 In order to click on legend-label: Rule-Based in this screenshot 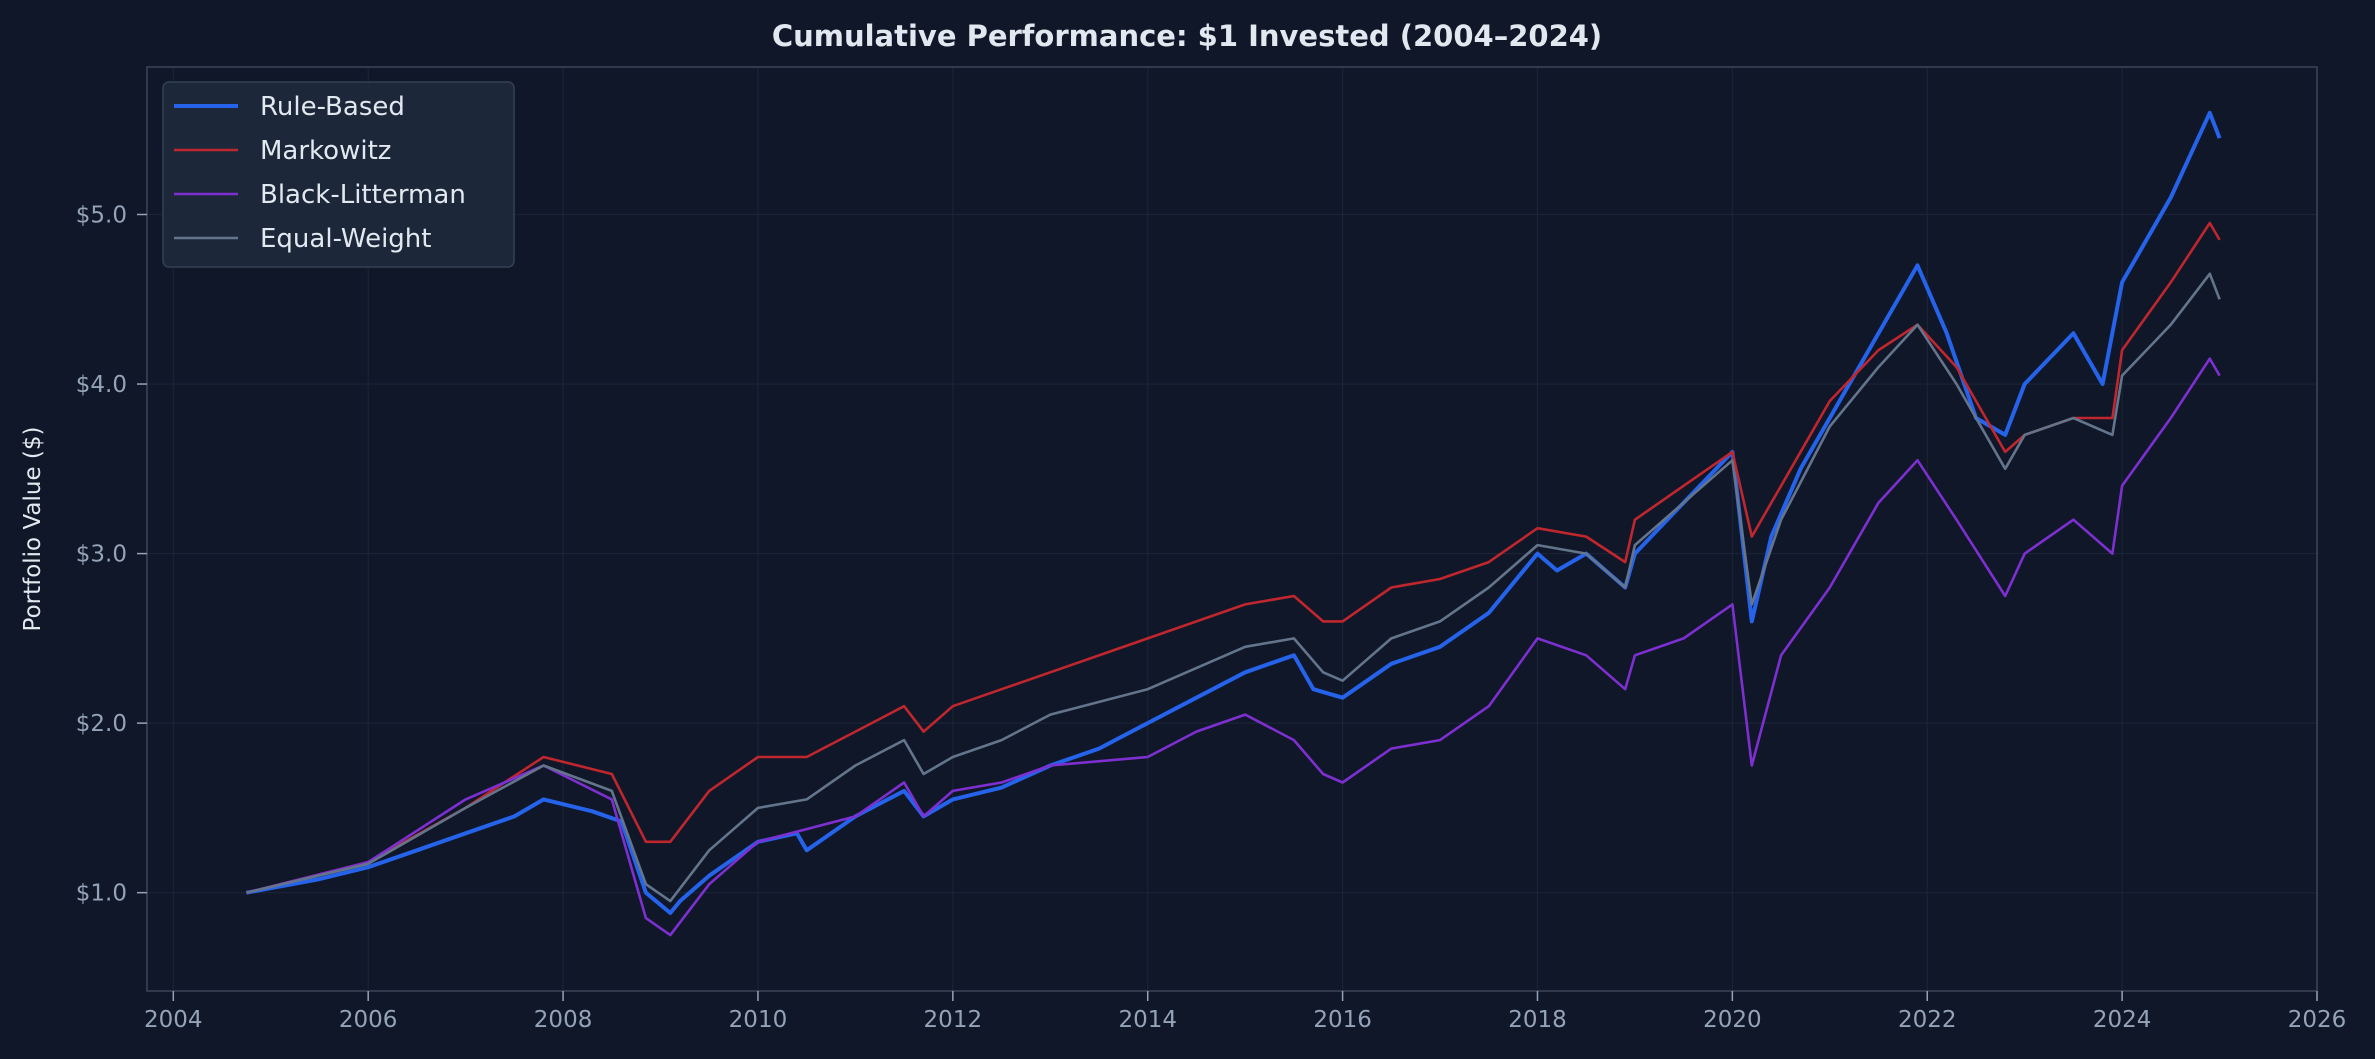, I will do `click(332, 107)`.